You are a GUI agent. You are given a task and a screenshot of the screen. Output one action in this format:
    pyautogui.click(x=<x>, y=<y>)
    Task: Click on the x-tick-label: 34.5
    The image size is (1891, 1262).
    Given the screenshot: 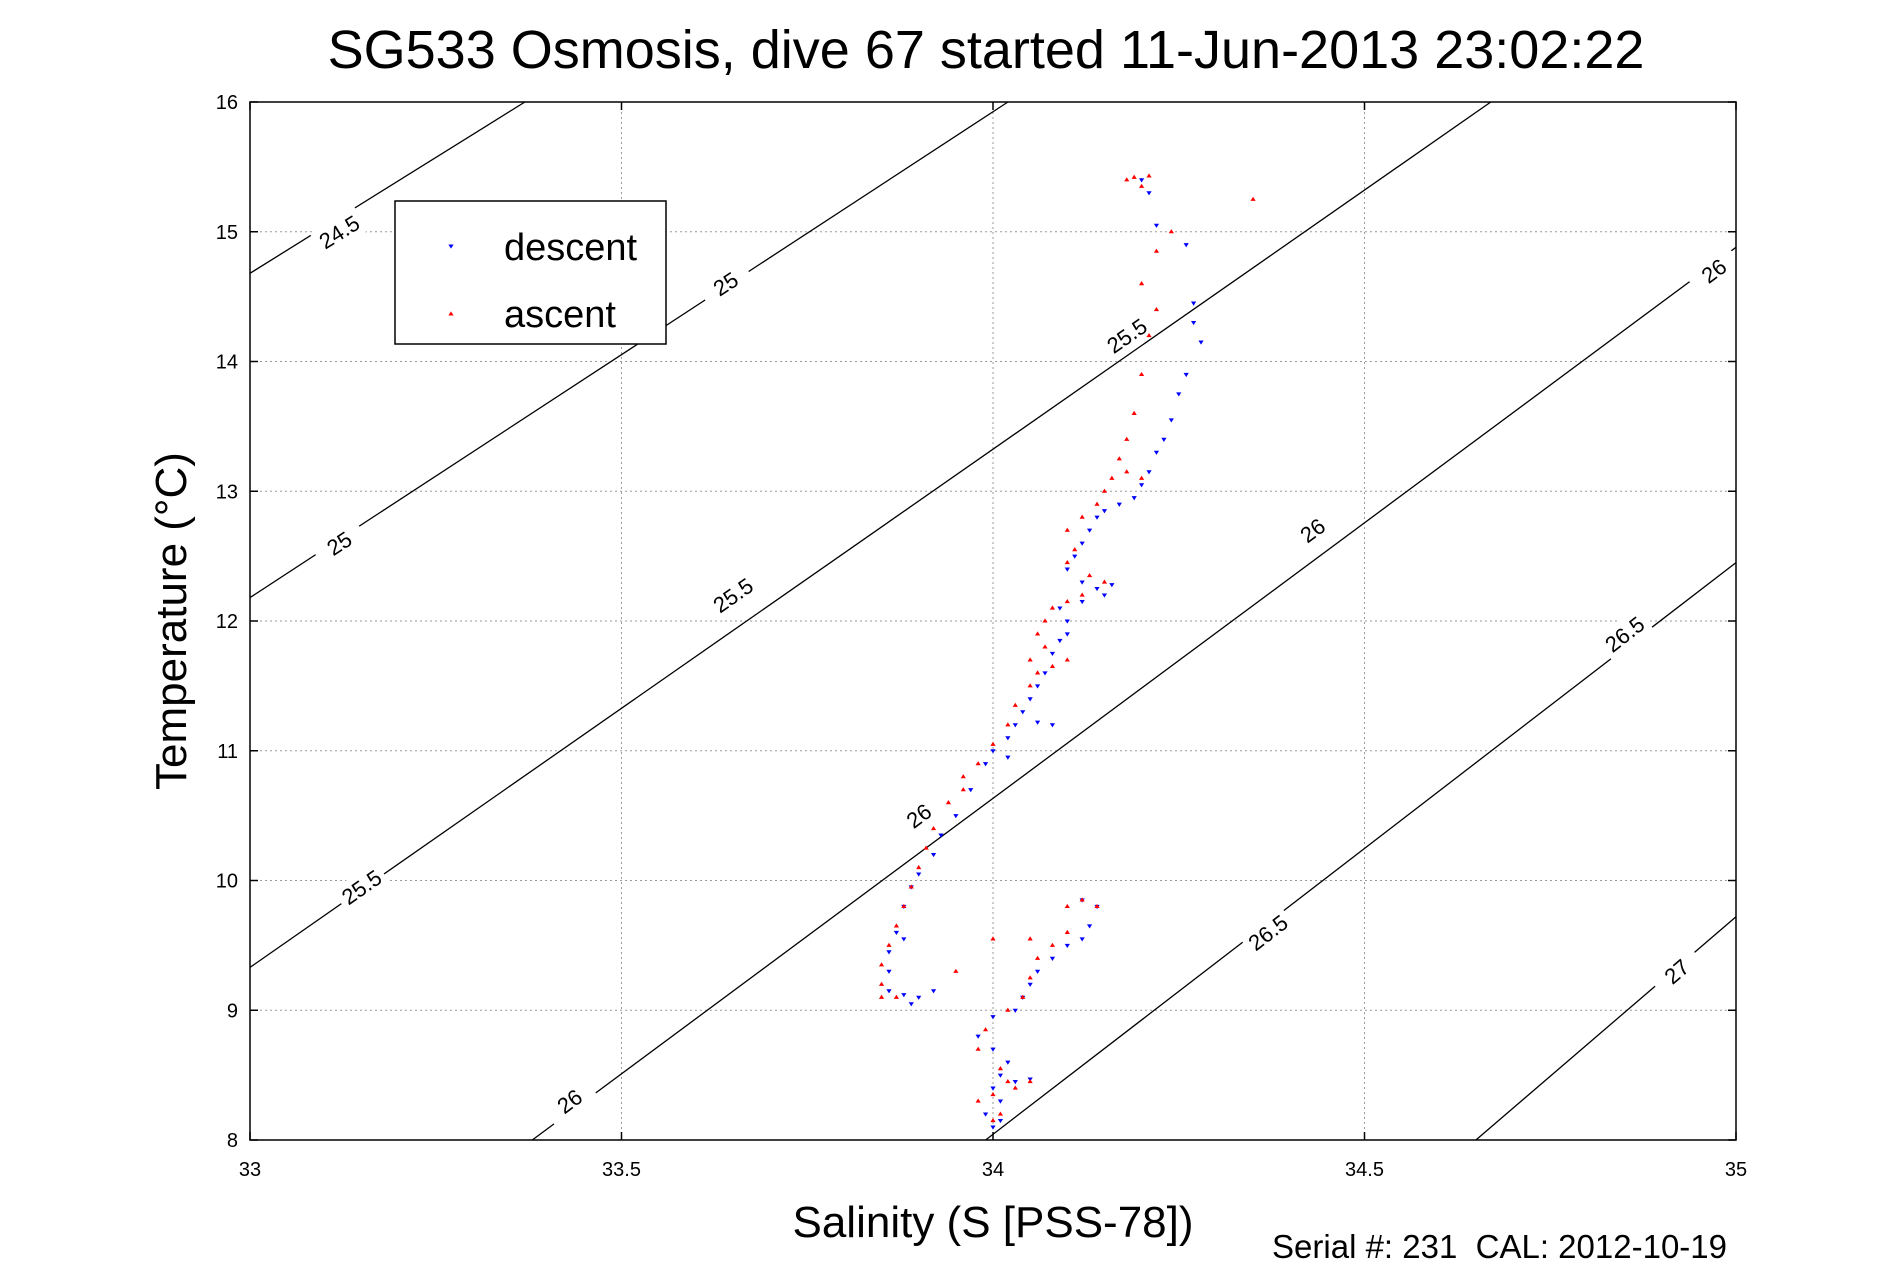 What is the action you would take?
    pyautogui.click(x=1364, y=1170)
    